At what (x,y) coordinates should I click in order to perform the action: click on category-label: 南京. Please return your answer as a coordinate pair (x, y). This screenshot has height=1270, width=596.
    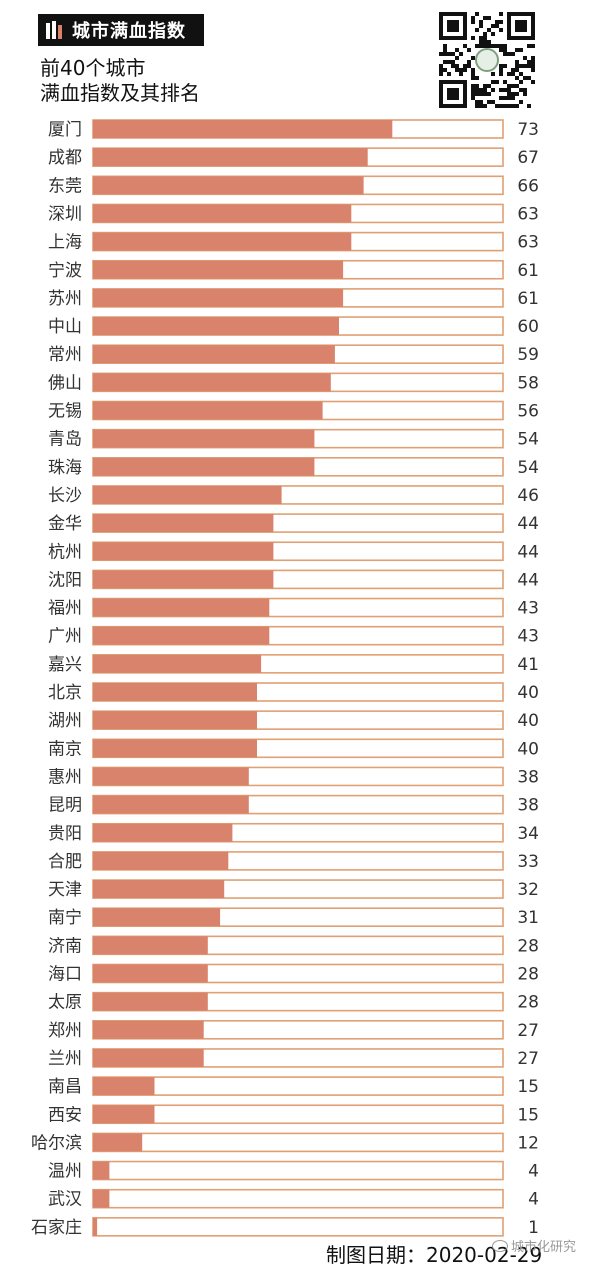
    Looking at the image, I should click on (65, 749).